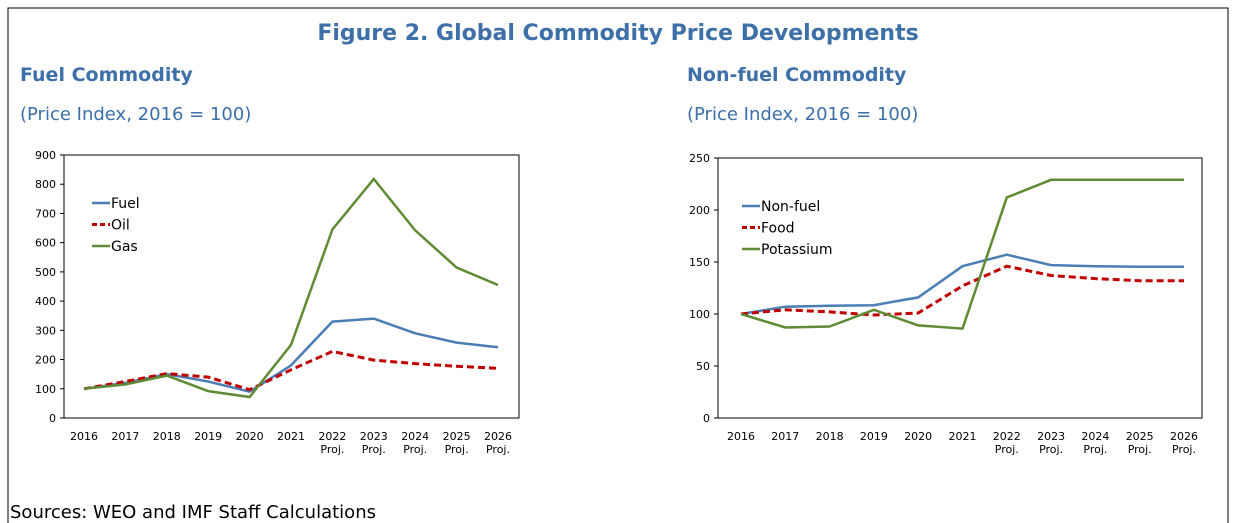 This screenshot has width=1233, height=523. I want to click on y-tick-label: 700, so click(45, 213).